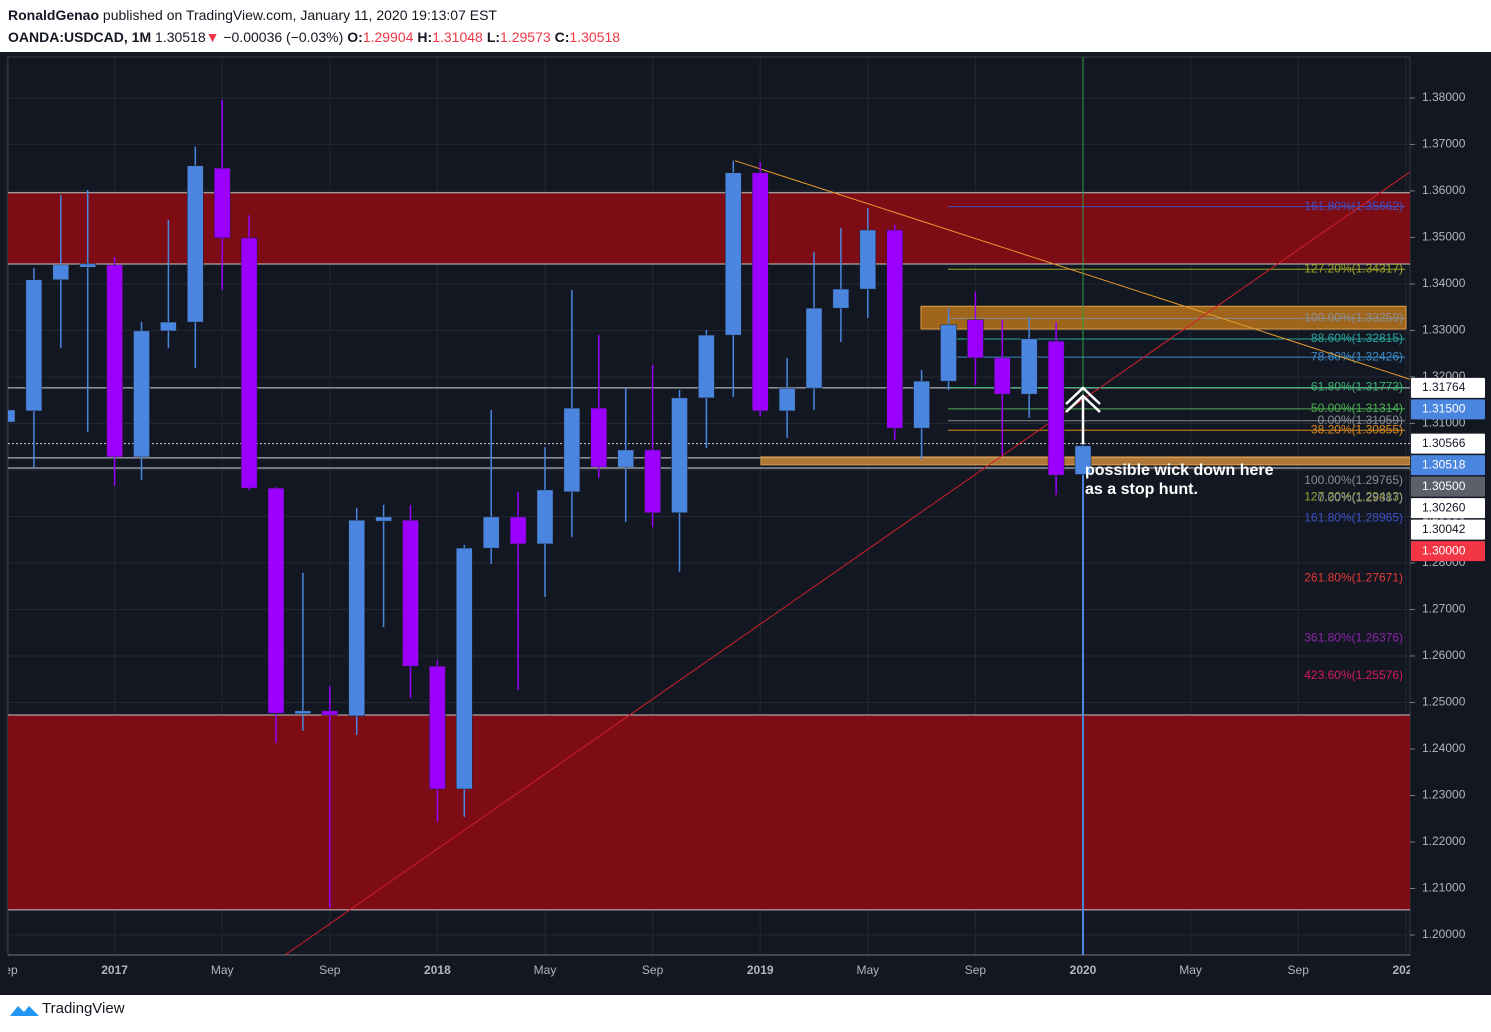 Image resolution: width=1491 pixels, height=1032 pixels. Describe the element at coordinates (114, 970) in the screenshot. I see `x-tick-label: 2017` at that location.